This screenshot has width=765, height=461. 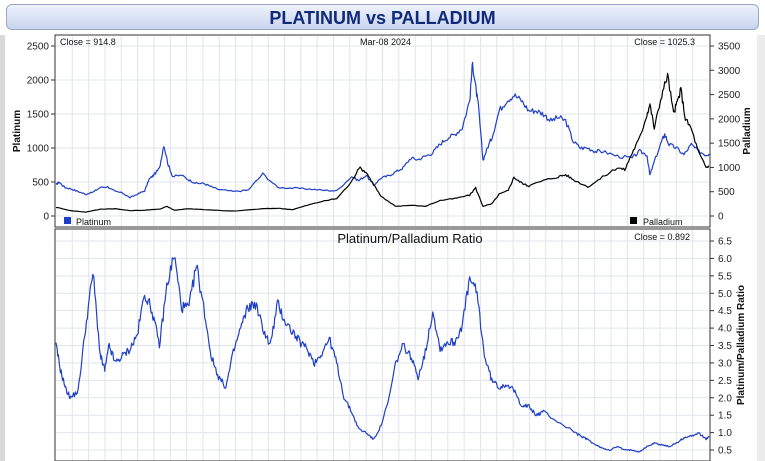 I want to click on ratio-close-label: Close = 0.892, so click(x=662, y=237).